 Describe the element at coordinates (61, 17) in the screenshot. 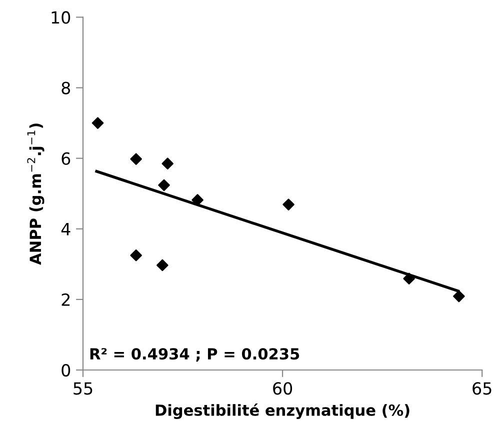

I see `y-tick-label: 10` at that location.